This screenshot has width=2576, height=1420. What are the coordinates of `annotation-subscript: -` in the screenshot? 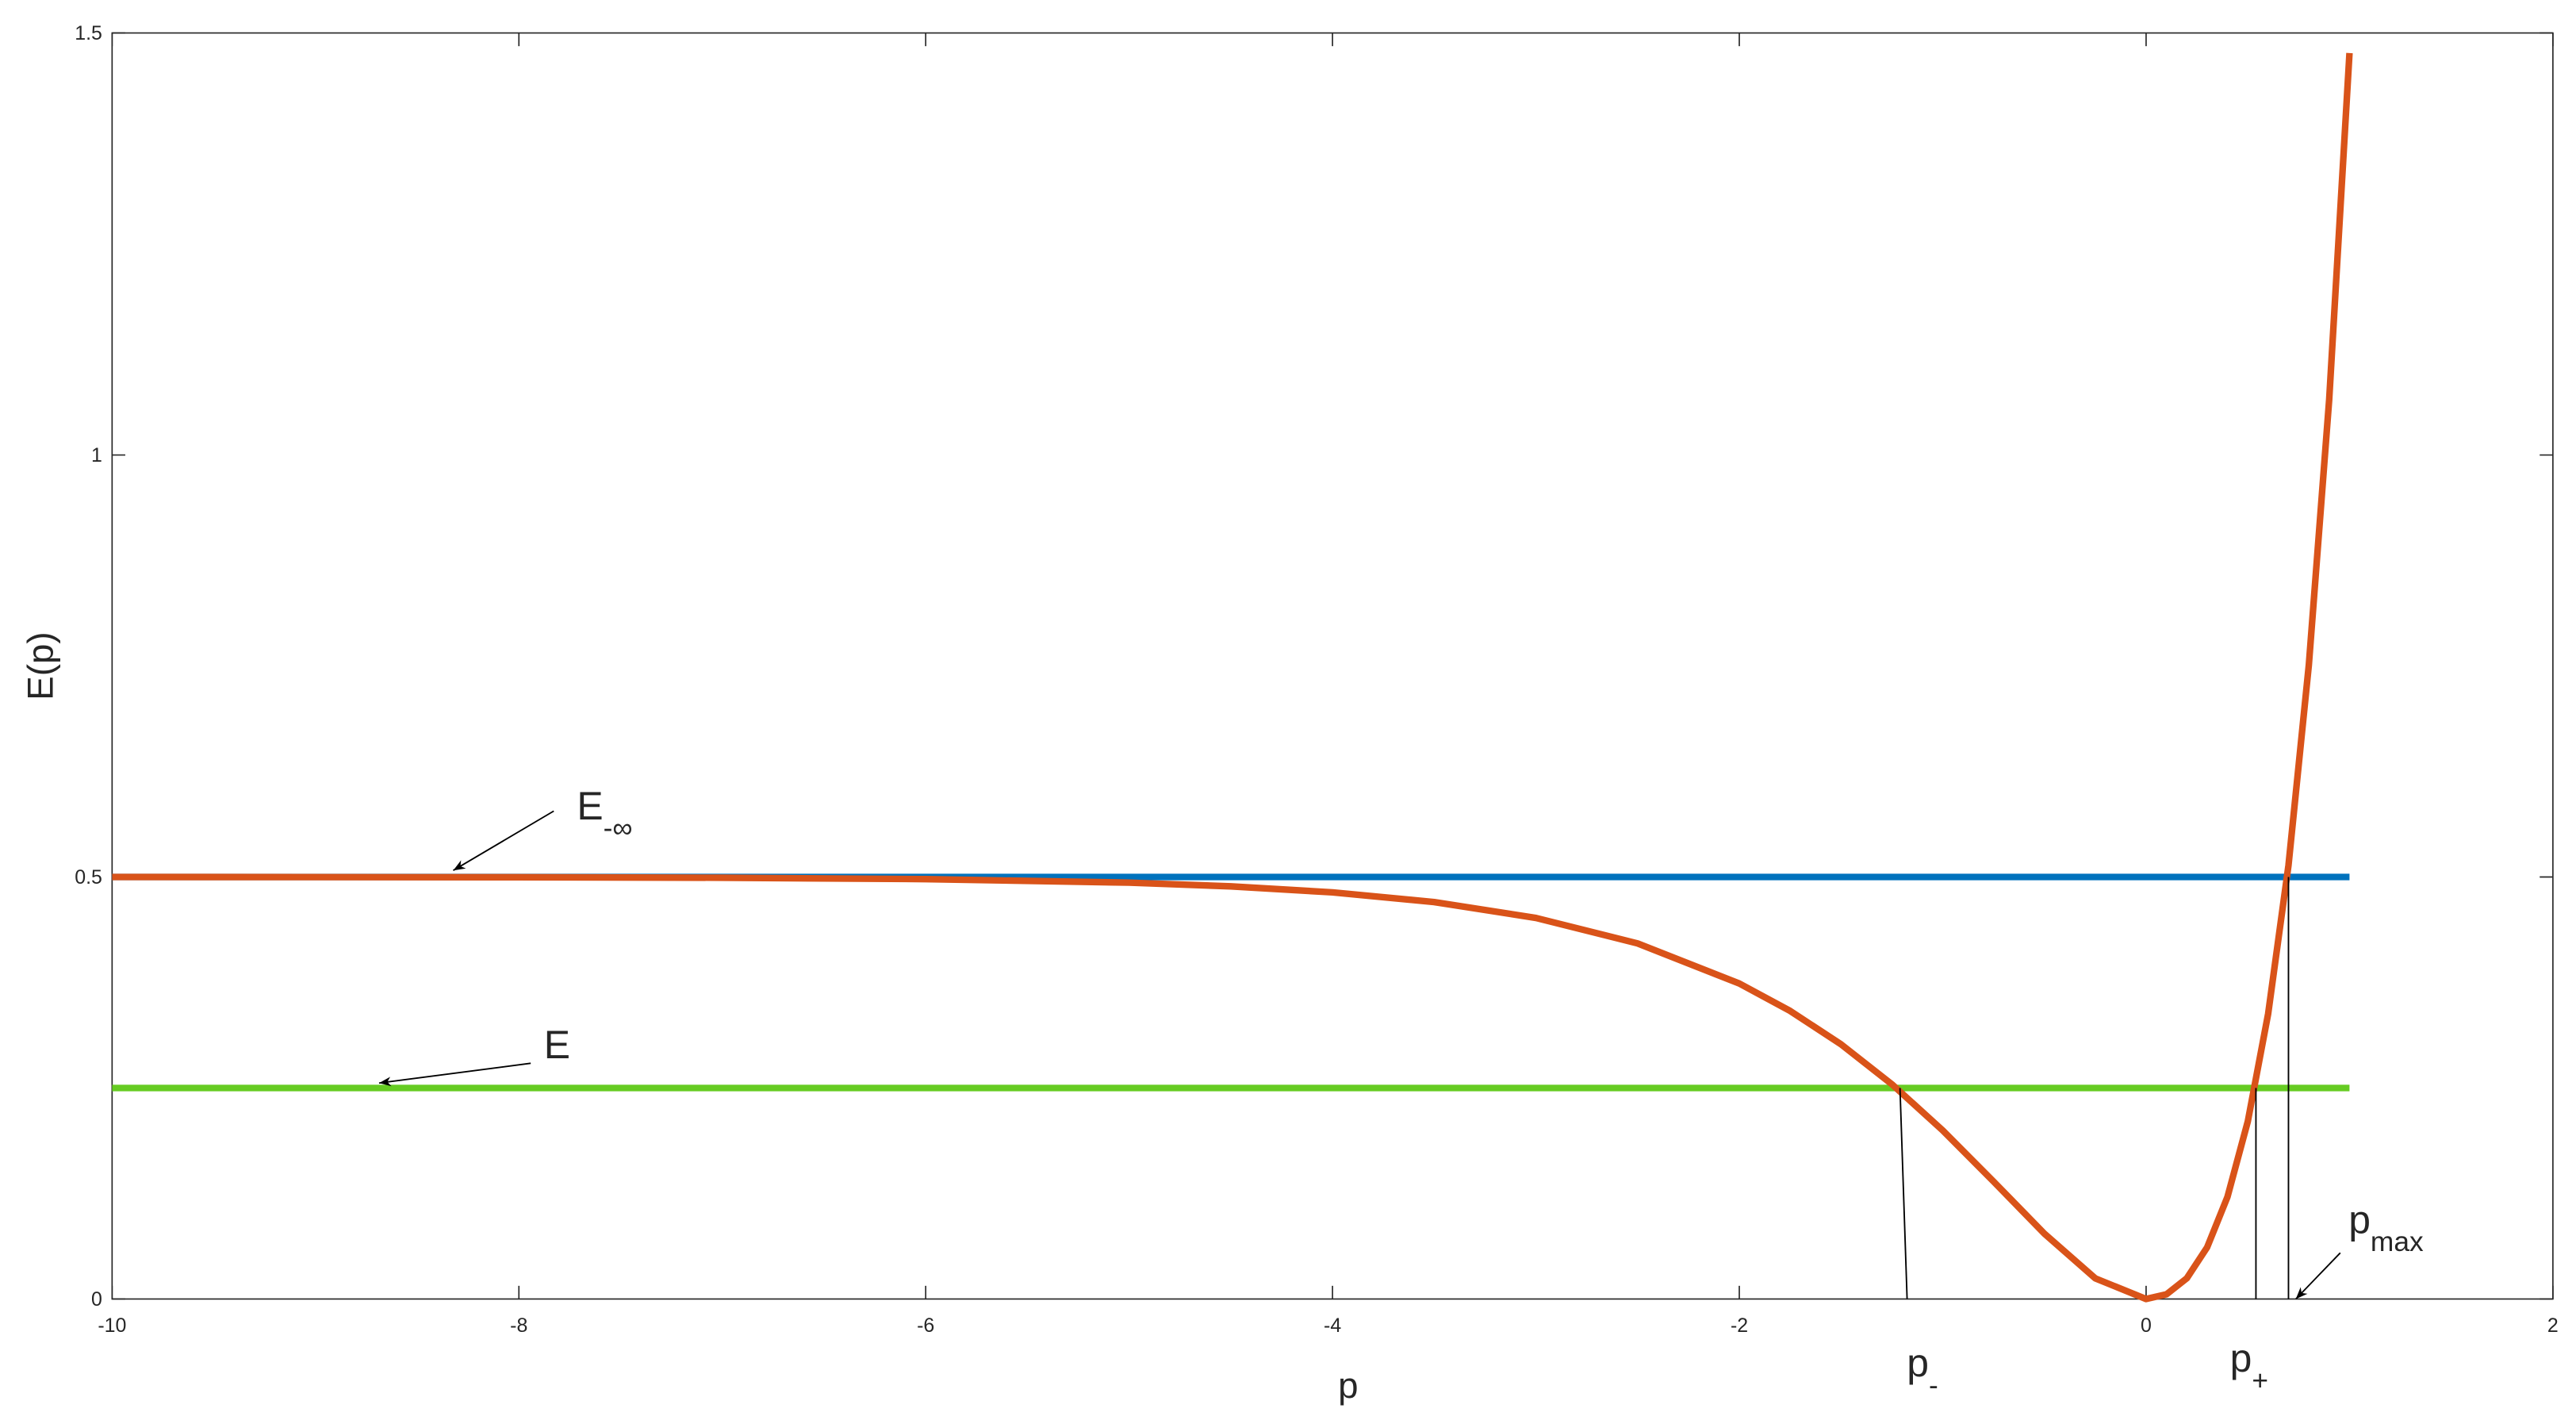 It's located at (1933, 1386).